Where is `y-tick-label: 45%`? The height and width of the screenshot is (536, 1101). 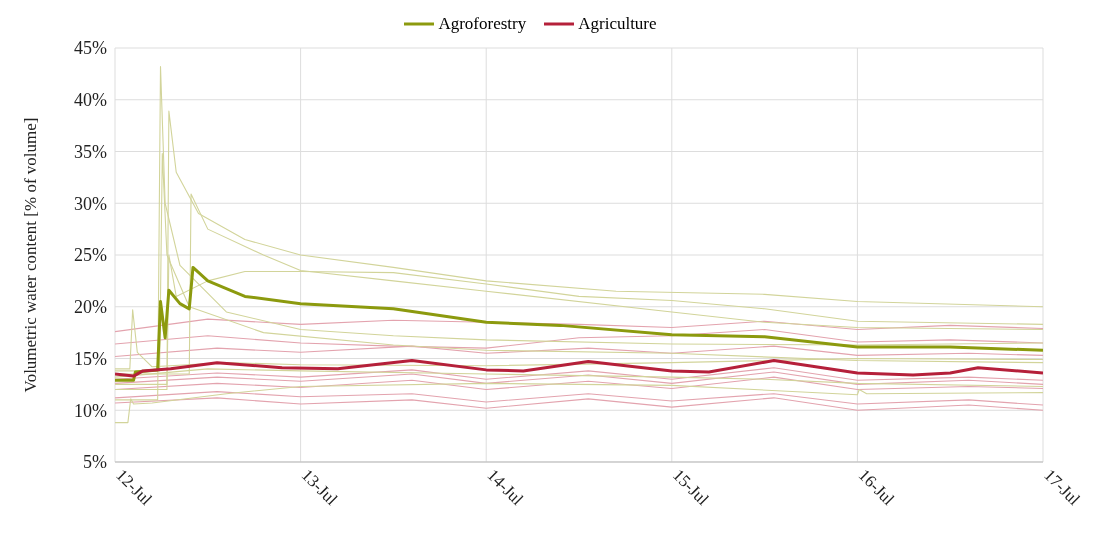
y-tick-label: 45% is located at coordinates (90, 48).